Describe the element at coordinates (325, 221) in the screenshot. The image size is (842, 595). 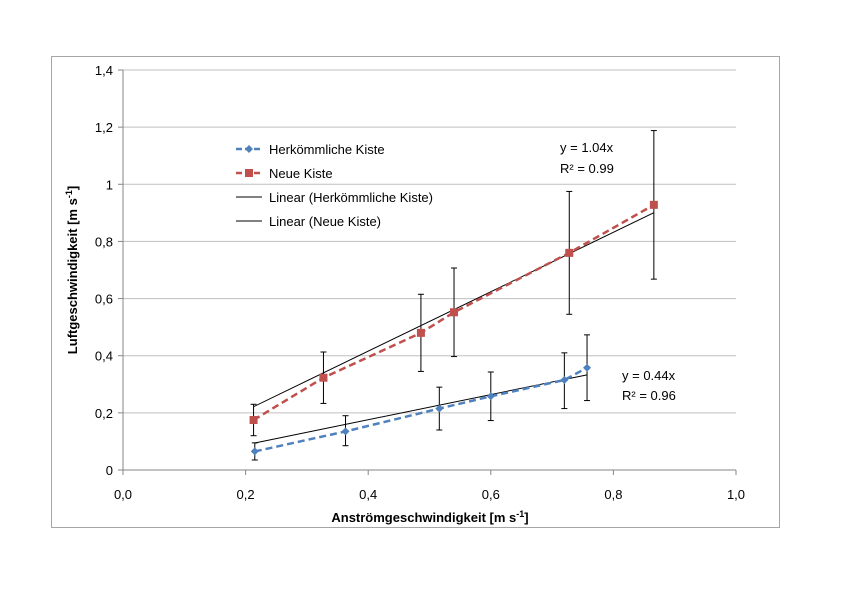
I see `legend-label-3: Linear (Neue Kiste)` at that location.